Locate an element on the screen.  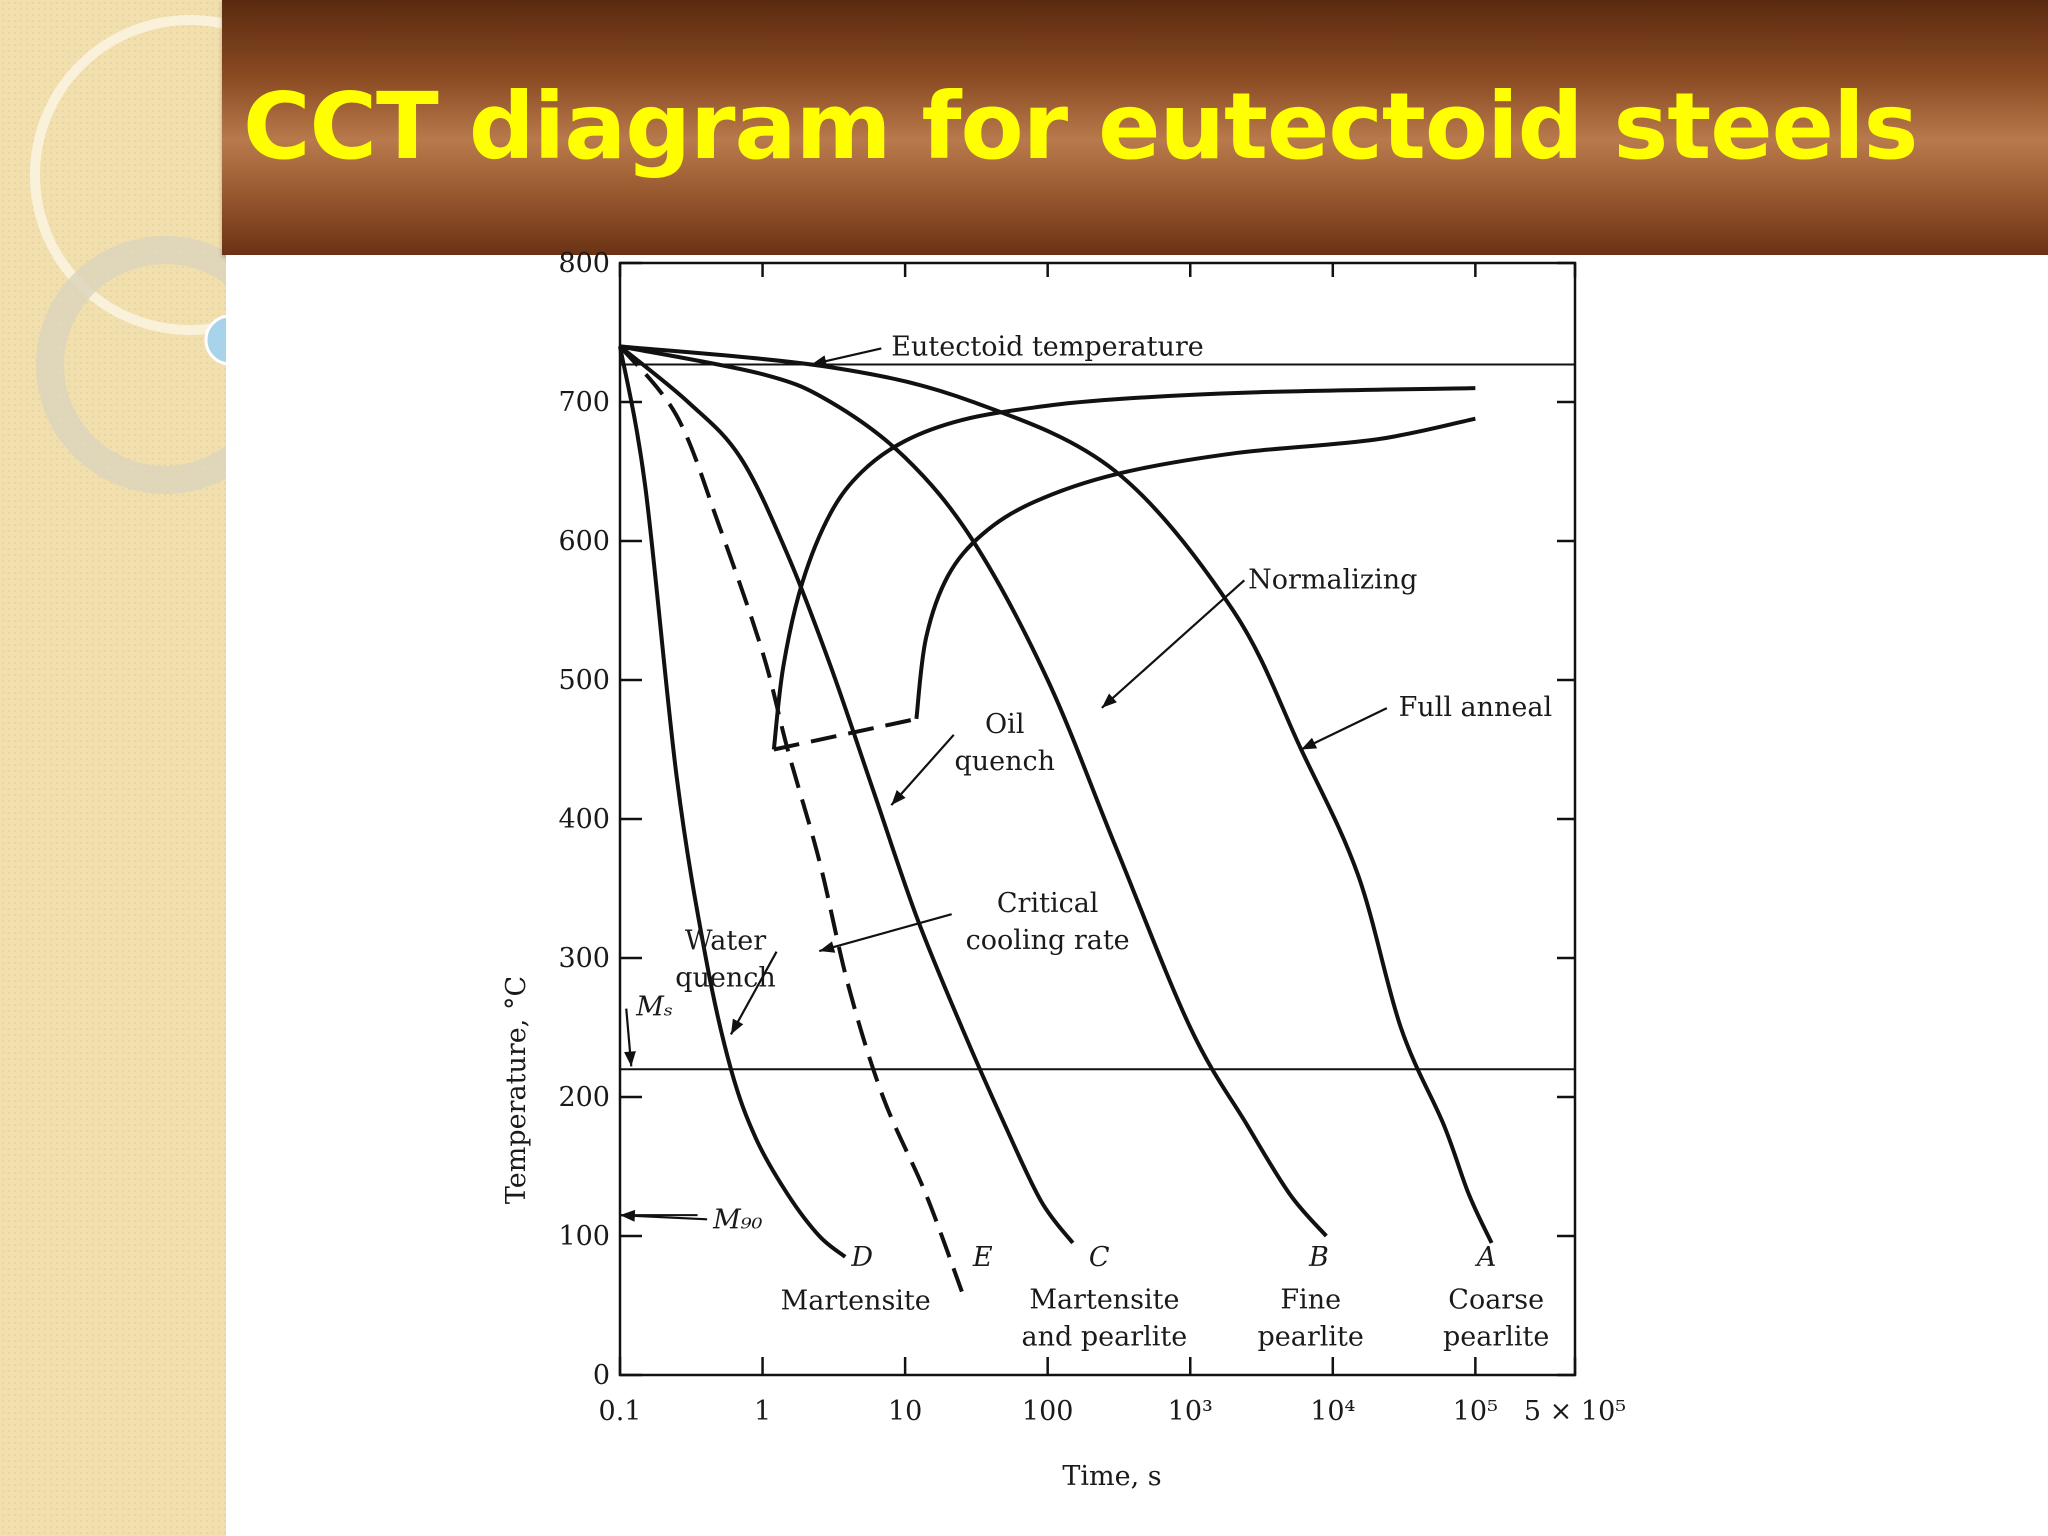
microstructure-label-line: Coarse is located at coordinates (1496, 1299).